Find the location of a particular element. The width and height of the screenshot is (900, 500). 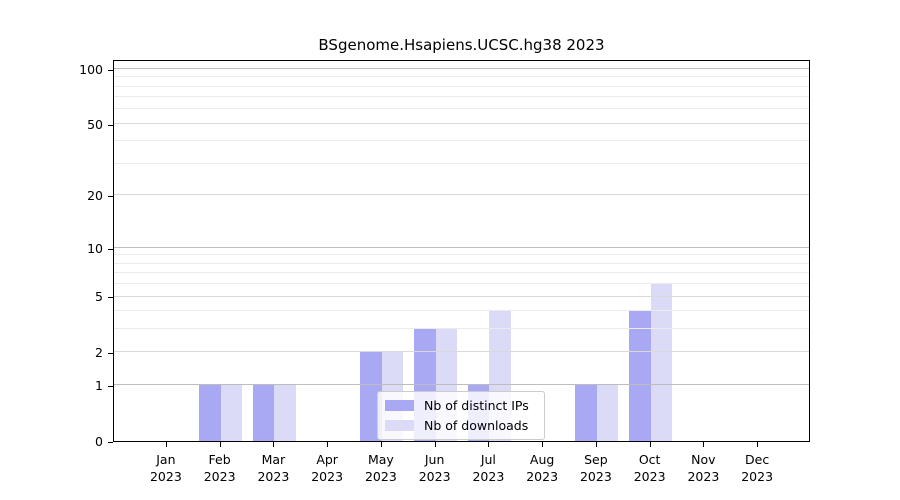

x-tick-mark-jul is located at coordinates (489, 444).